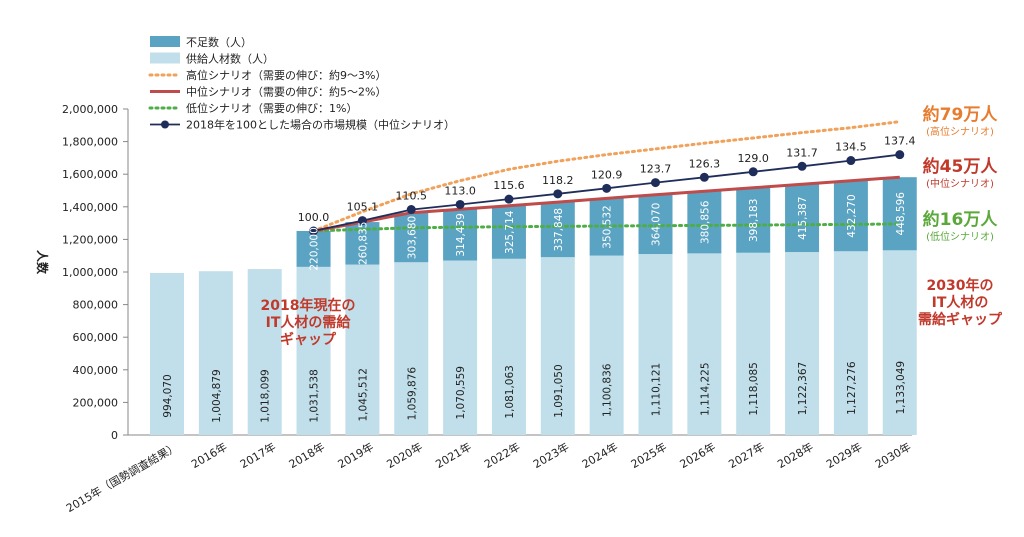 The height and width of the screenshot is (537, 1024). Describe the element at coordinates (657, 224) in the screenshot. I see `shortage-value-label: 364,070` at that location.